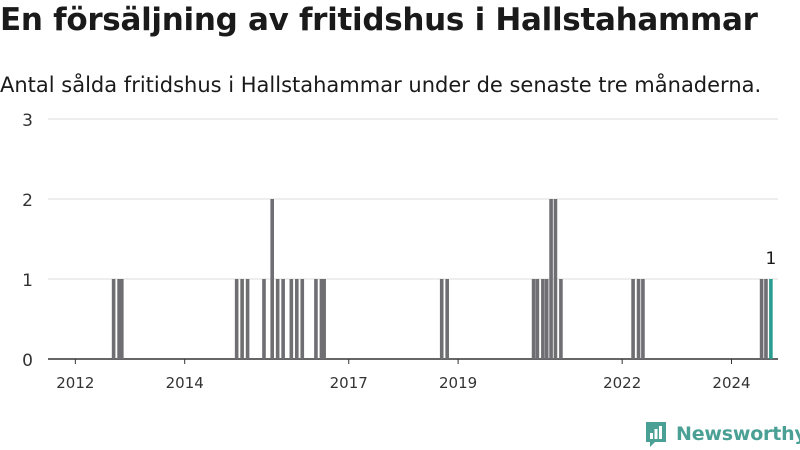  What do you see at coordinates (27, 201) in the screenshot?
I see `y-tick-label: 2` at bounding box center [27, 201].